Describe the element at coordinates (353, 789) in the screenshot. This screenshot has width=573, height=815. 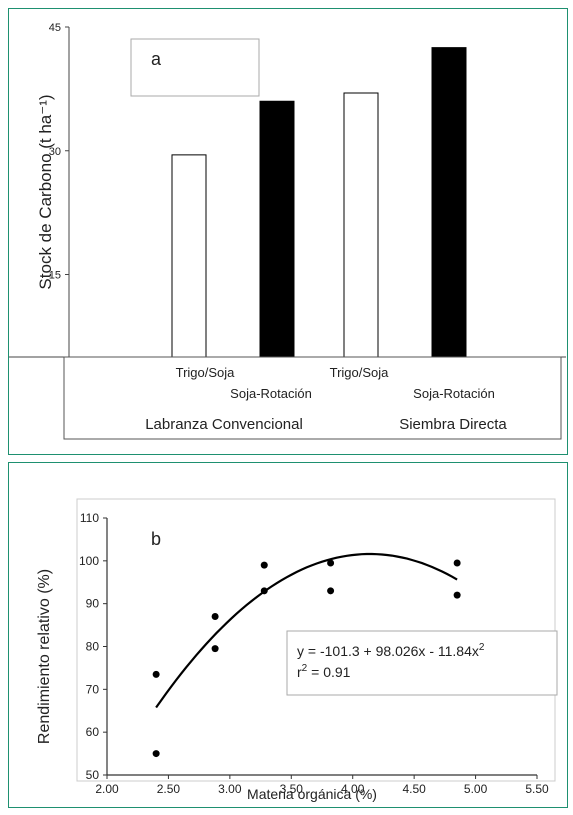
I see `x-tick-label: 4.00` at that location.